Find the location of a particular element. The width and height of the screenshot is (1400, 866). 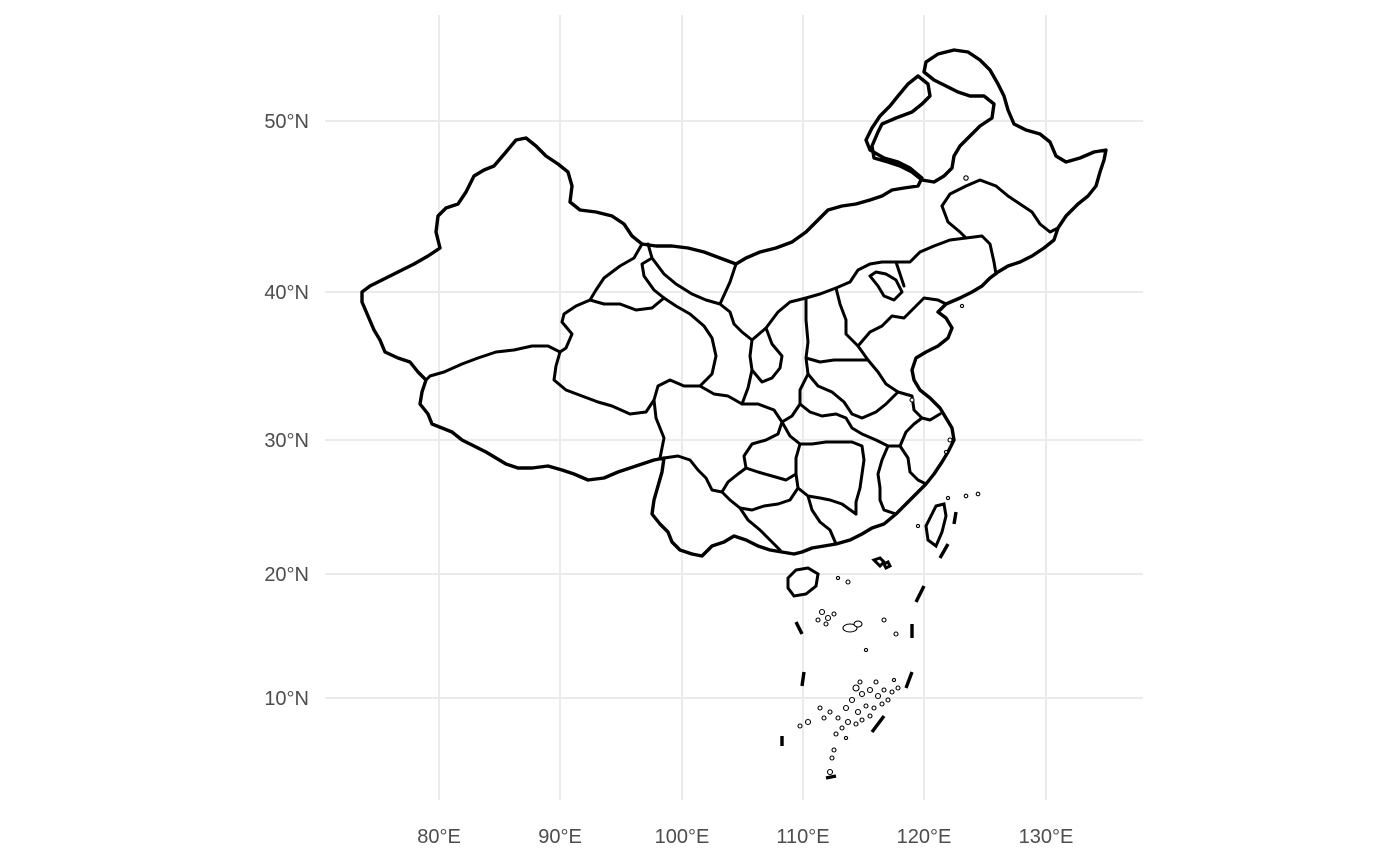

y-tick-label: 20°N is located at coordinates (286, 575).